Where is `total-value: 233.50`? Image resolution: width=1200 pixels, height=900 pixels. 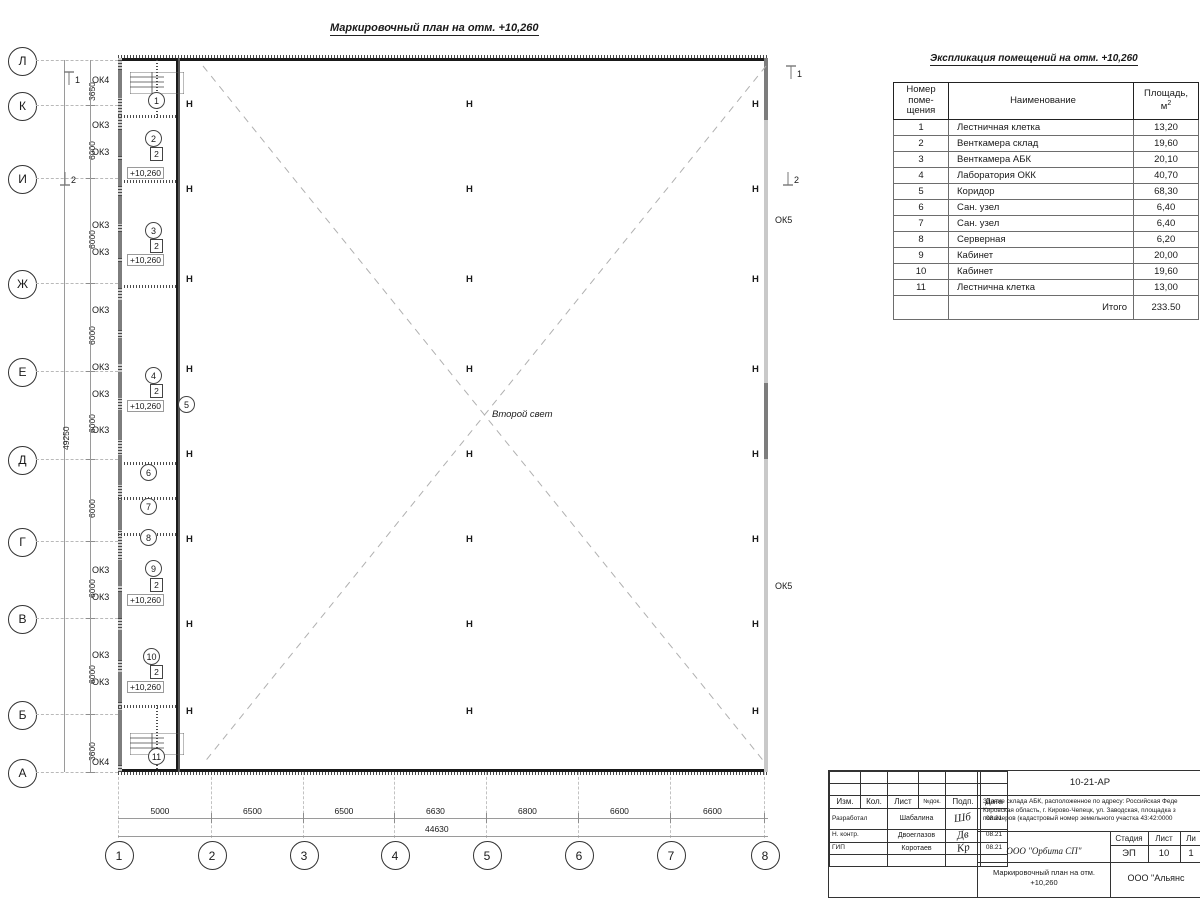
total-value: 233.50 is located at coordinates (1166, 307).